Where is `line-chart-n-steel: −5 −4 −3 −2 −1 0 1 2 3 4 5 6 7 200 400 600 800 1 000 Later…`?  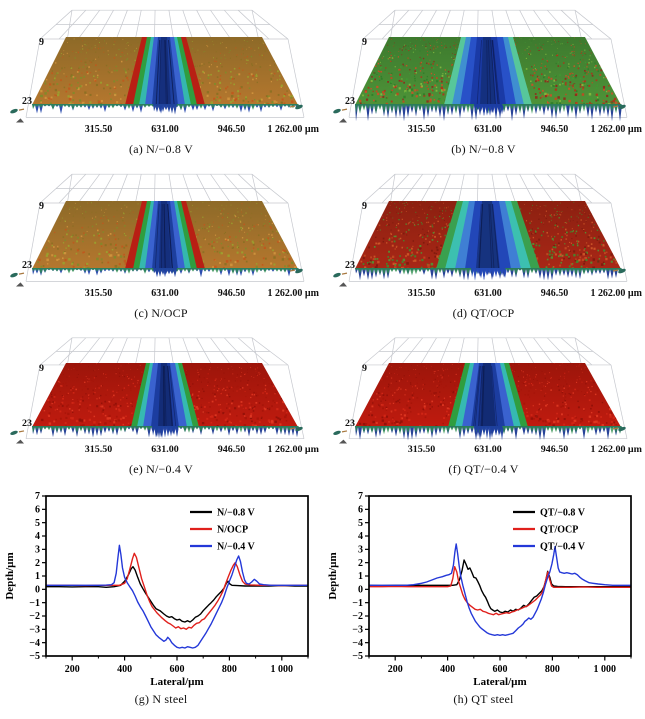 line-chart-n-steel: −5 −4 −3 −2 −1 0 1 2 3 4 5 6 7 200 400 600 800 1 000 Later… is located at coordinates (156, 589).